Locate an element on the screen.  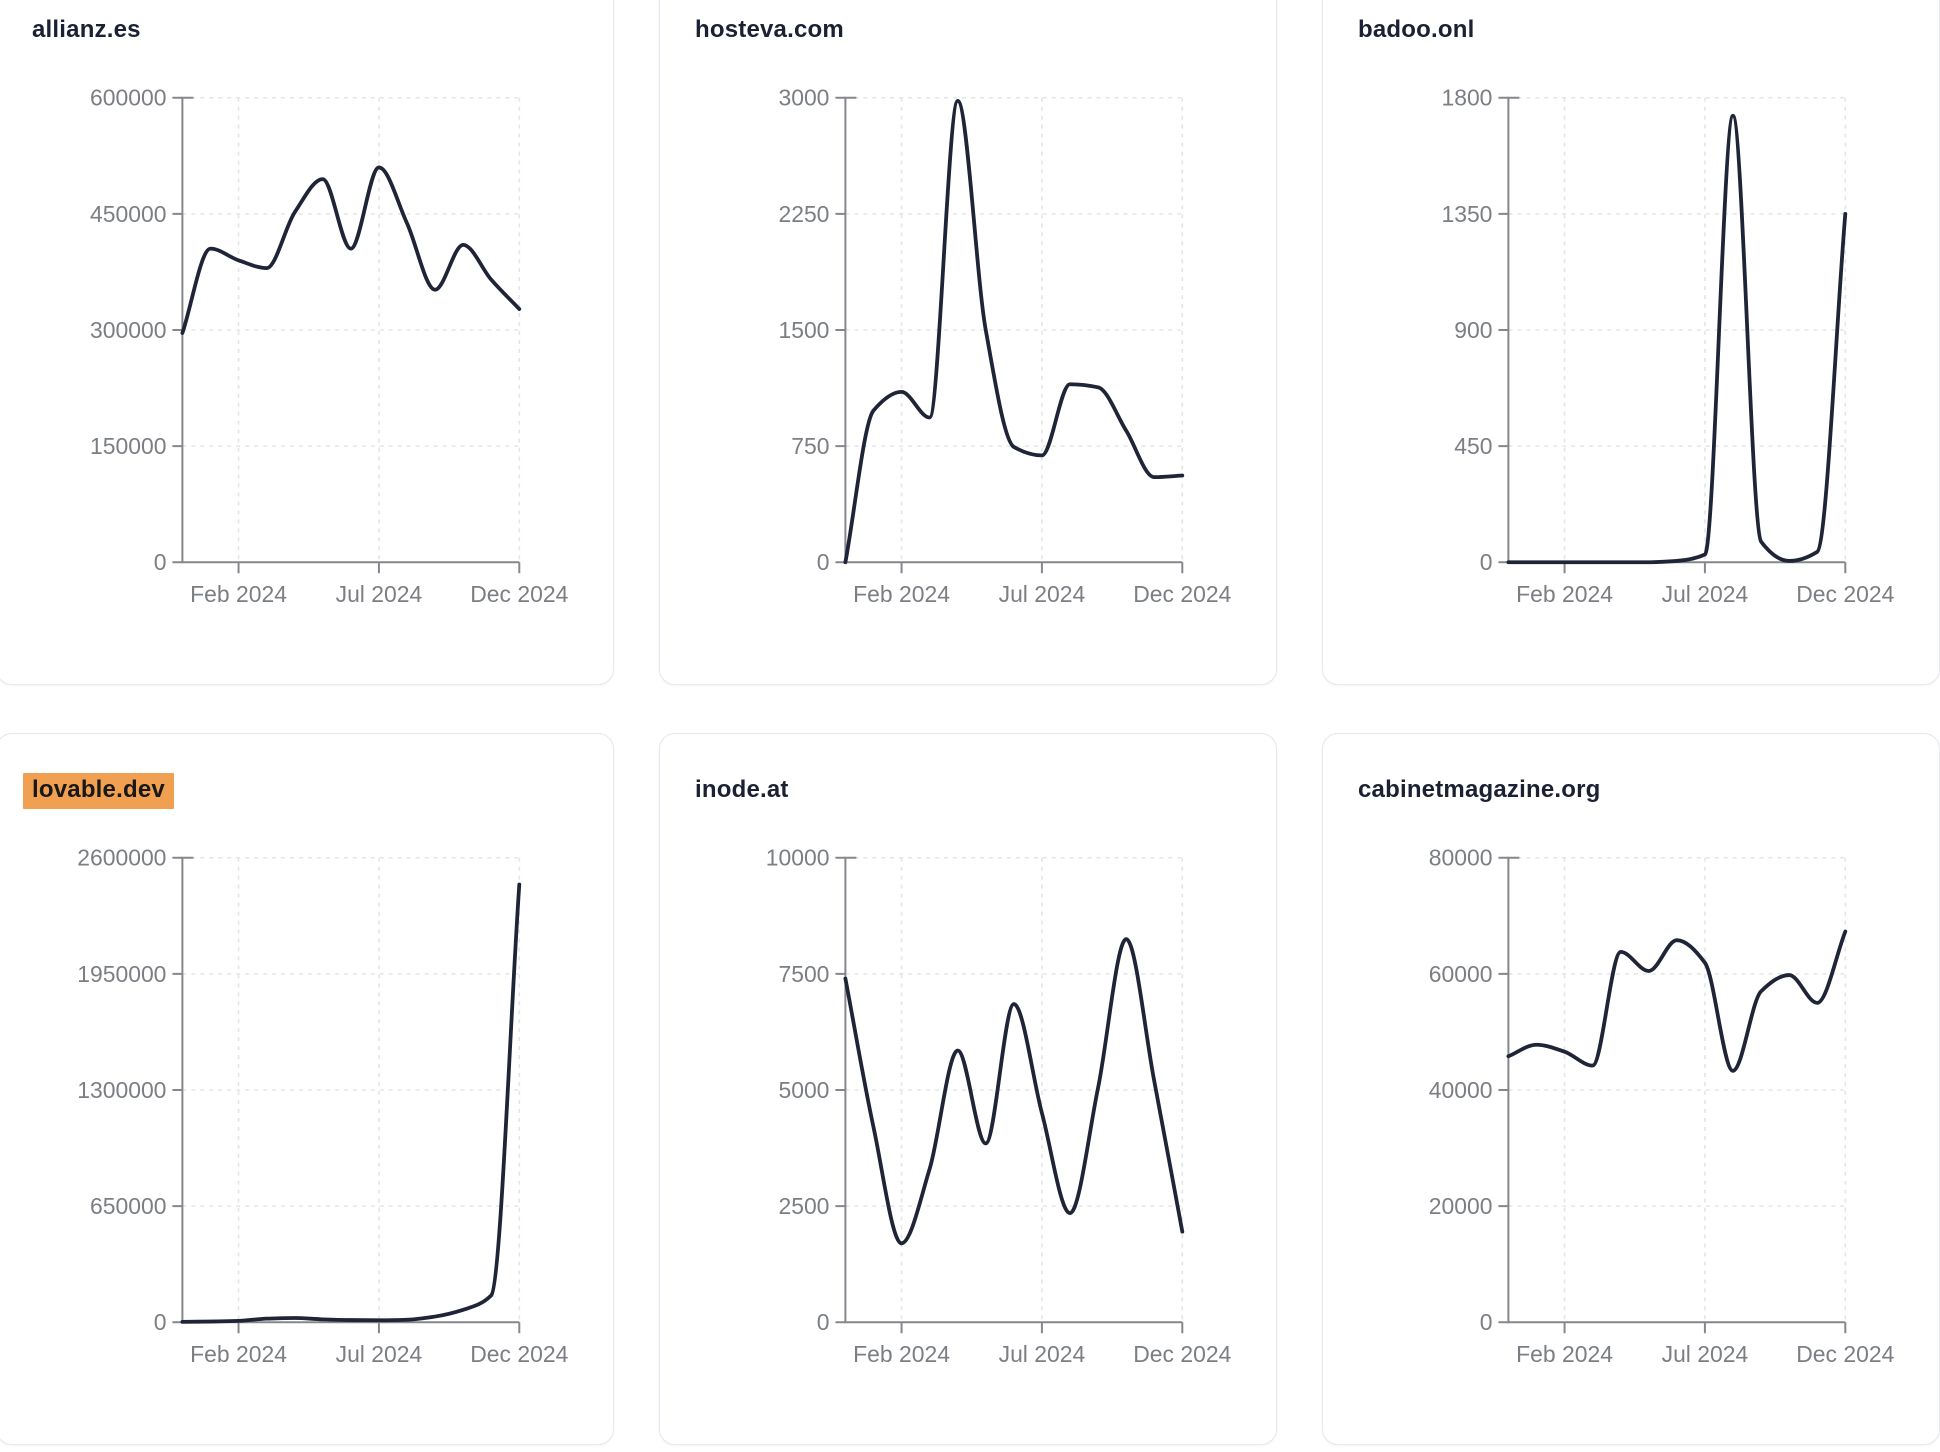
traffic-line-chart: 0 750 1500 2250 3000 Feb 2024 Jul 2024 Dec 2024 is located at coordinates (1004, 346).